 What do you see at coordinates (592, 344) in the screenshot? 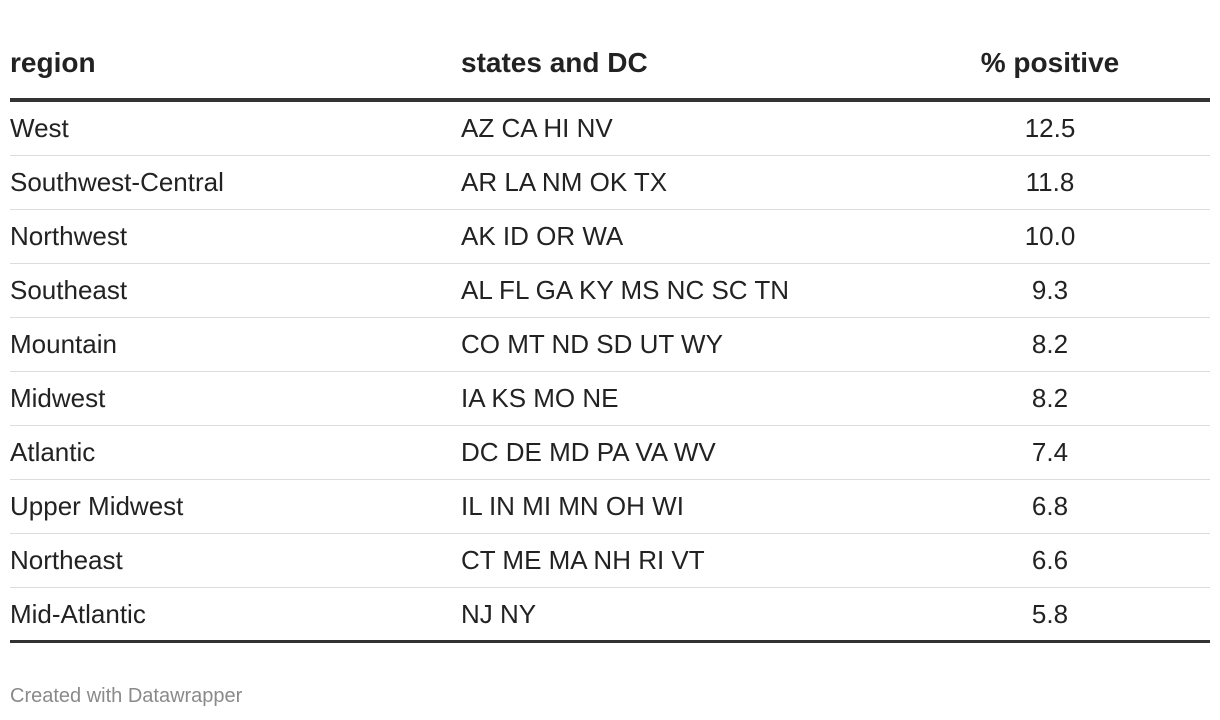
I see `table-cell: CO MT ND SD UT WY` at bounding box center [592, 344].